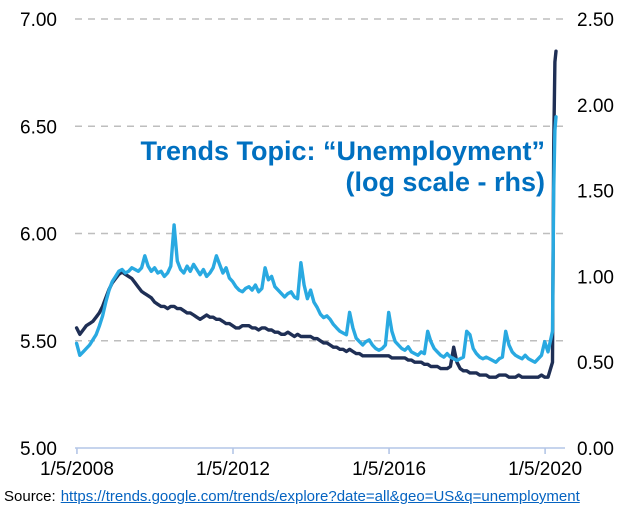  I want to click on chart-title-line2: (log scale - rhs), so click(445, 182).